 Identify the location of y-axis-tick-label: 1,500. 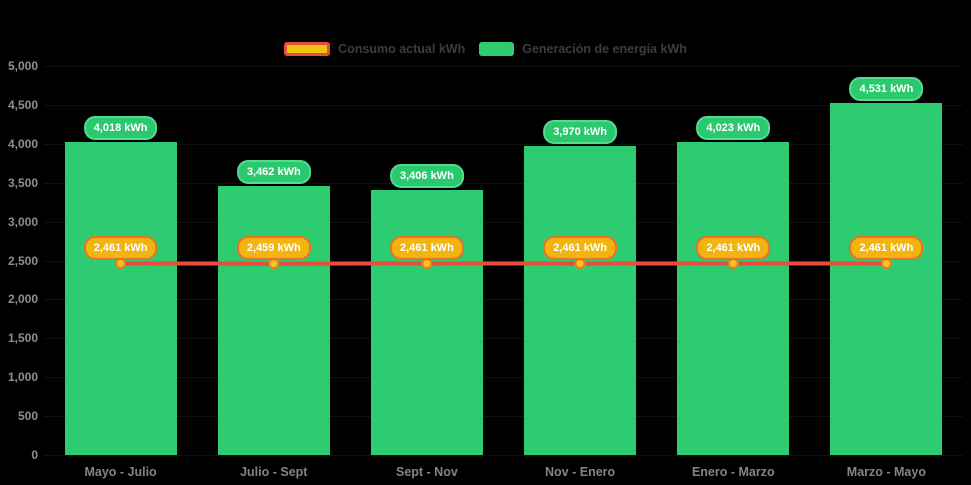
(22, 338).